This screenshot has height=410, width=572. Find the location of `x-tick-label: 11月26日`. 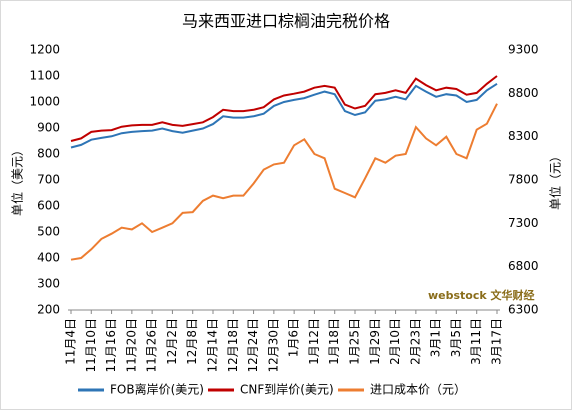

x-tick-label: 11月26日 is located at coordinates (152, 345).